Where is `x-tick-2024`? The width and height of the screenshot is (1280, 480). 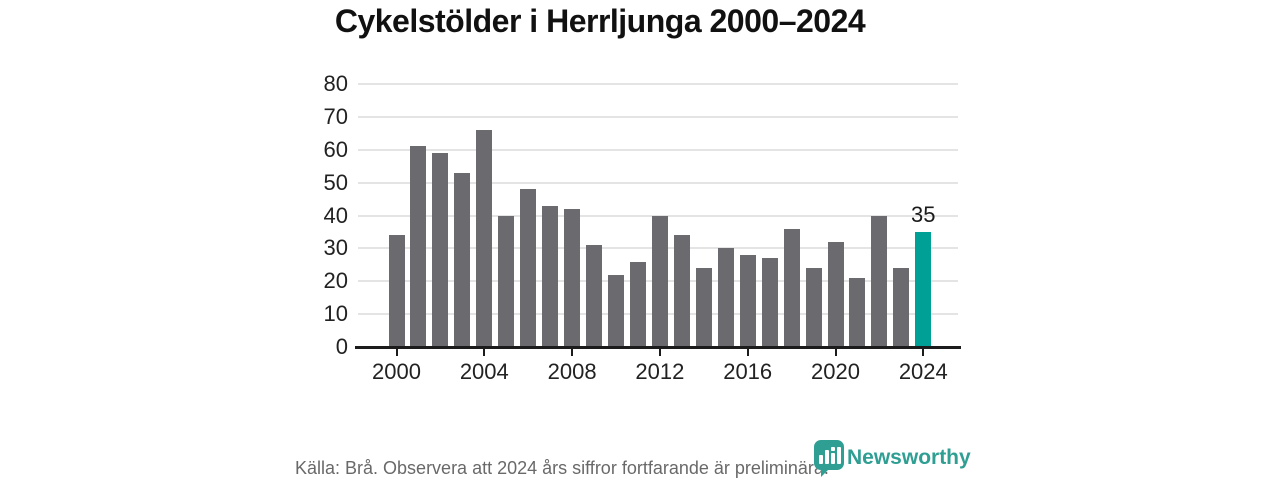 x-tick-2024 is located at coordinates (923, 352).